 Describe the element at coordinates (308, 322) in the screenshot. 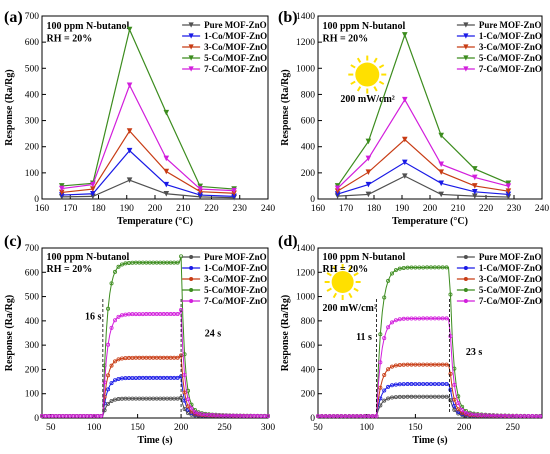

I see `y-tick-label: 800` at that location.